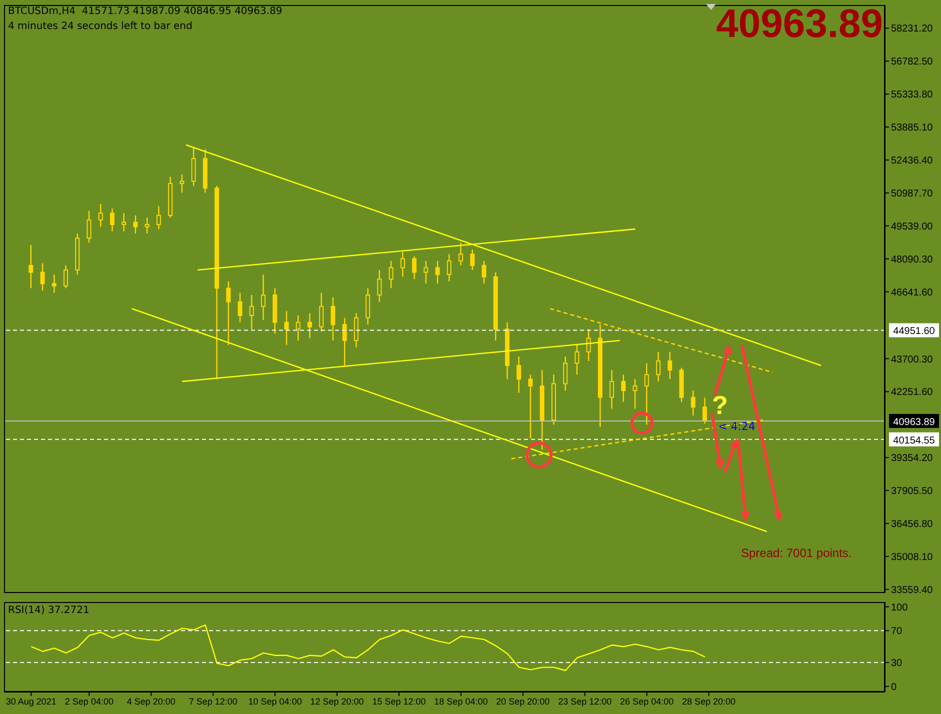 This screenshot has height=714, width=941. What do you see at coordinates (461, 701) in the screenshot?
I see `x-tick-label: 18 Sep 04:00` at bounding box center [461, 701].